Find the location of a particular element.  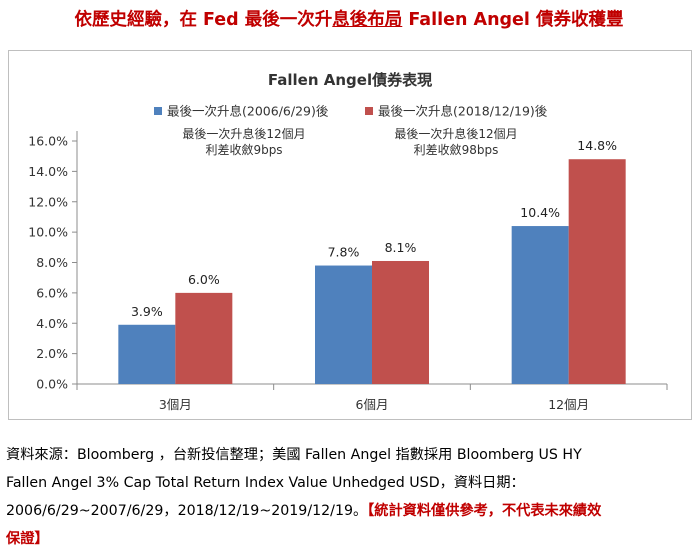

headline-part3: Fallen Angel 債券收穫豐 is located at coordinates (513, 20).